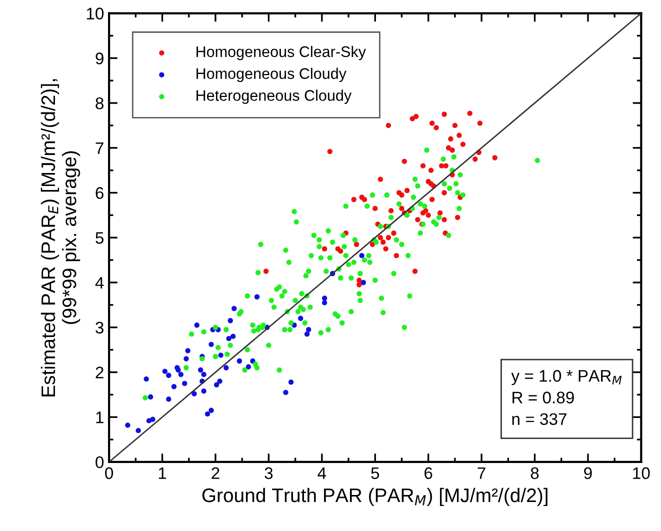 This screenshot has height=531, width=661. I want to click on annotation: y = 1.0 * PAR$_{M}$, so click(566, 378).